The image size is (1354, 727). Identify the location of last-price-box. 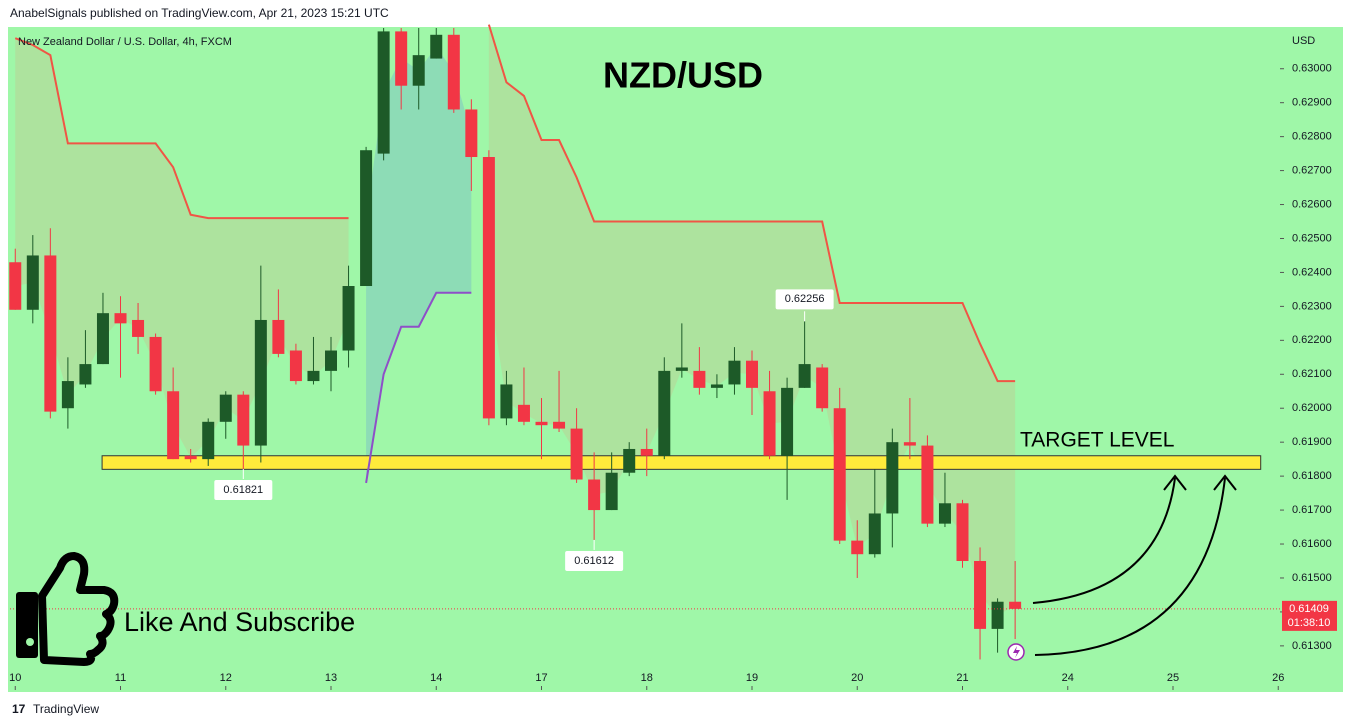
(1309, 615).